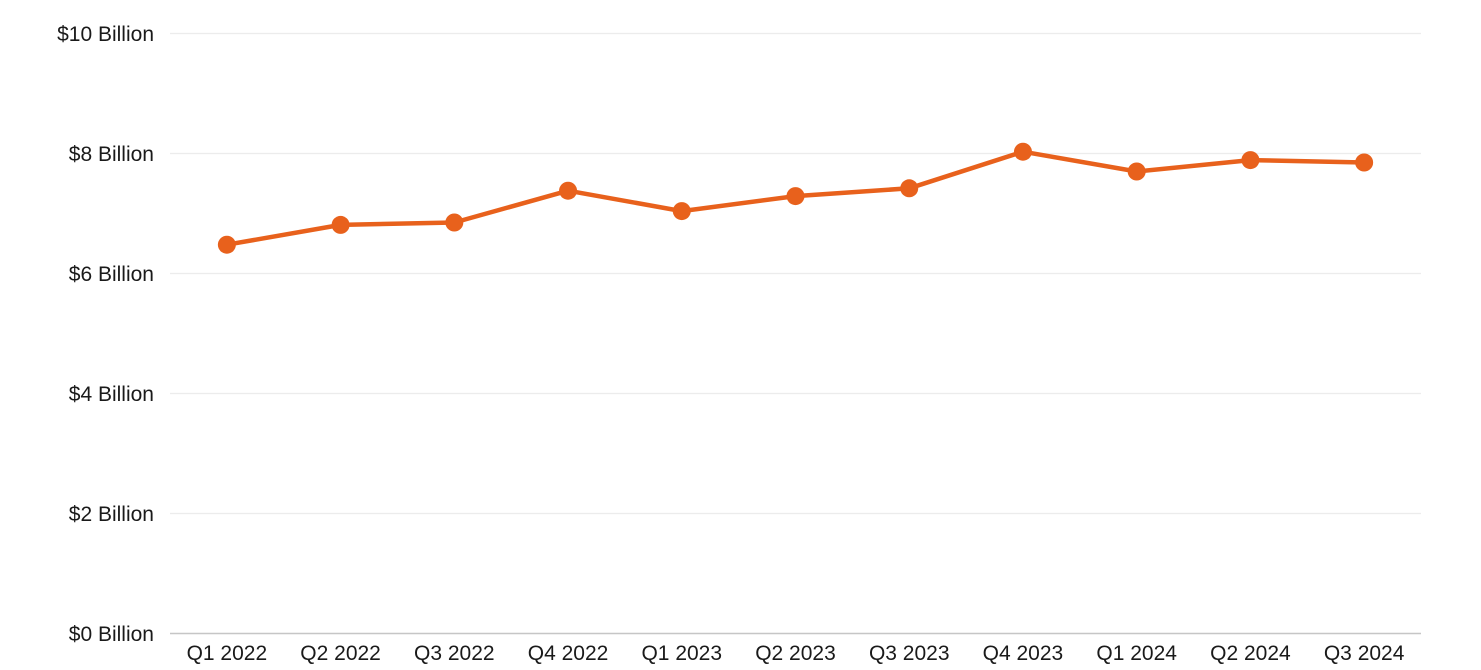 Image resolution: width=1481 pixels, height=670 pixels. Describe the element at coordinates (681, 653) in the screenshot. I see `x-axis-tick-label: Q1 2023` at that location.